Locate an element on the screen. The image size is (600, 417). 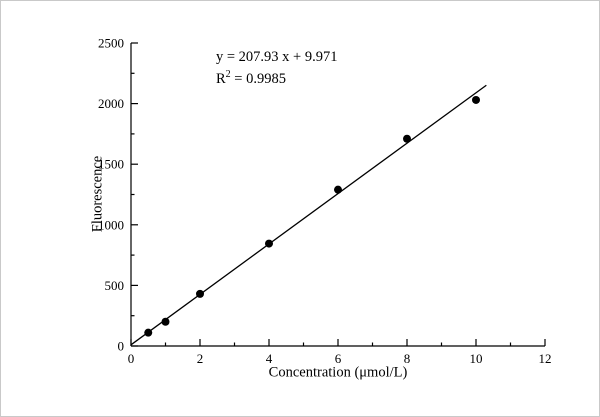
svg-text: 1500 is located at coordinates (111, 164).